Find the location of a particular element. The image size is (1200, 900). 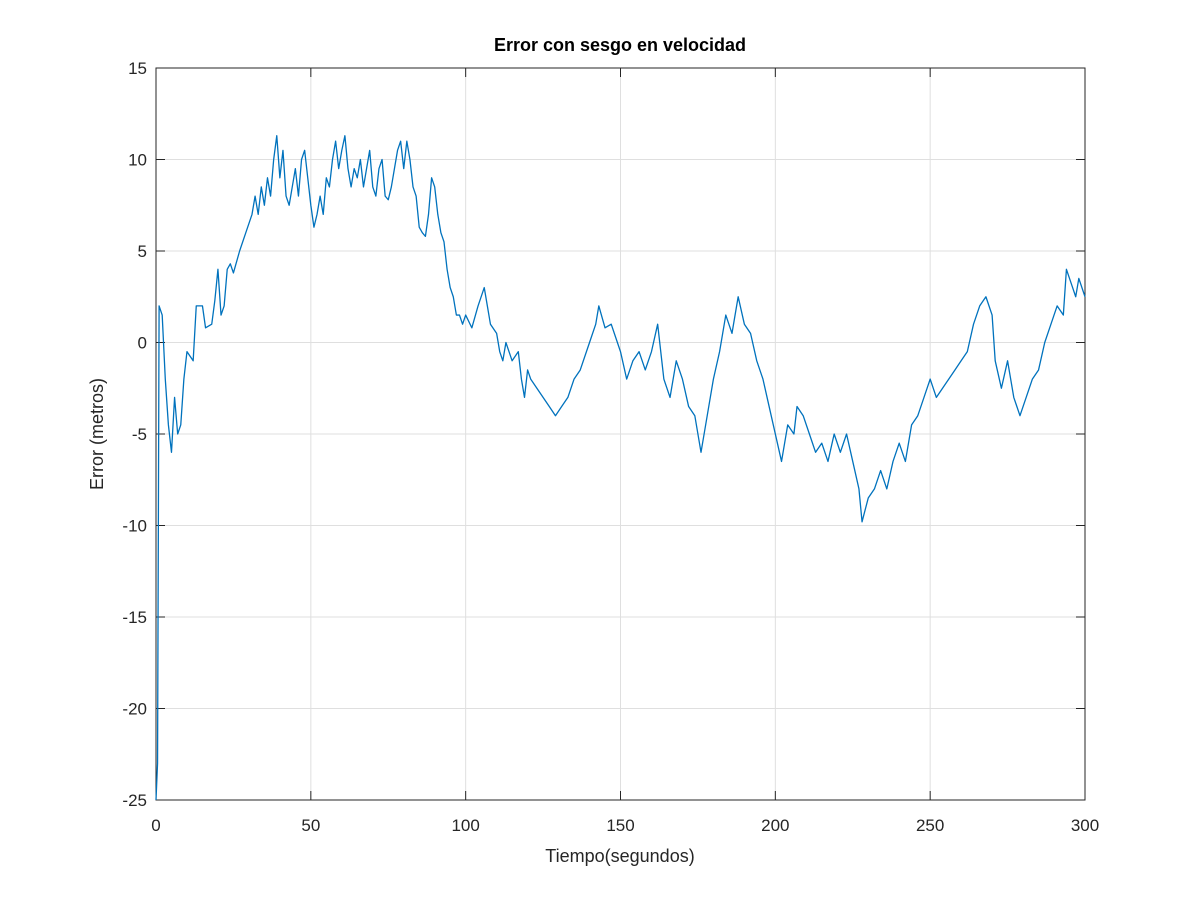

chart-title: Error con sesgo en velocidad is located at coordinates (620, 45).